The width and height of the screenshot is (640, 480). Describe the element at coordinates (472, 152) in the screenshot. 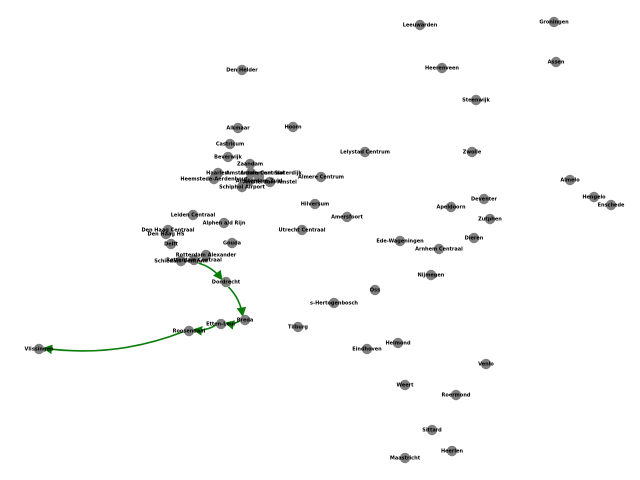

I see `station-node-zwolle` at that location.